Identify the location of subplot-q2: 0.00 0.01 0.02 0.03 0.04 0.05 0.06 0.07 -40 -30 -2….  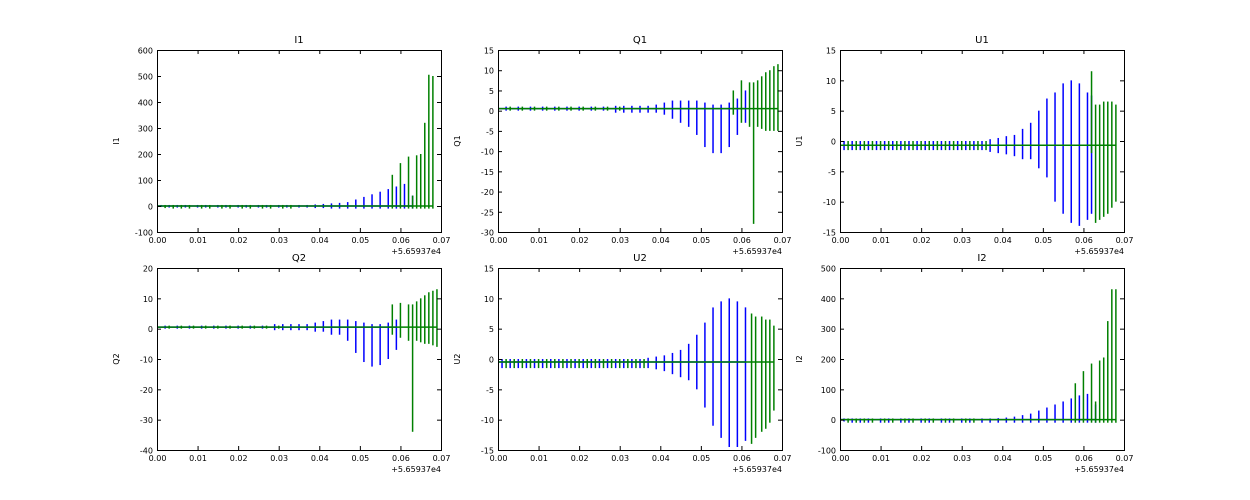
(281, 363).